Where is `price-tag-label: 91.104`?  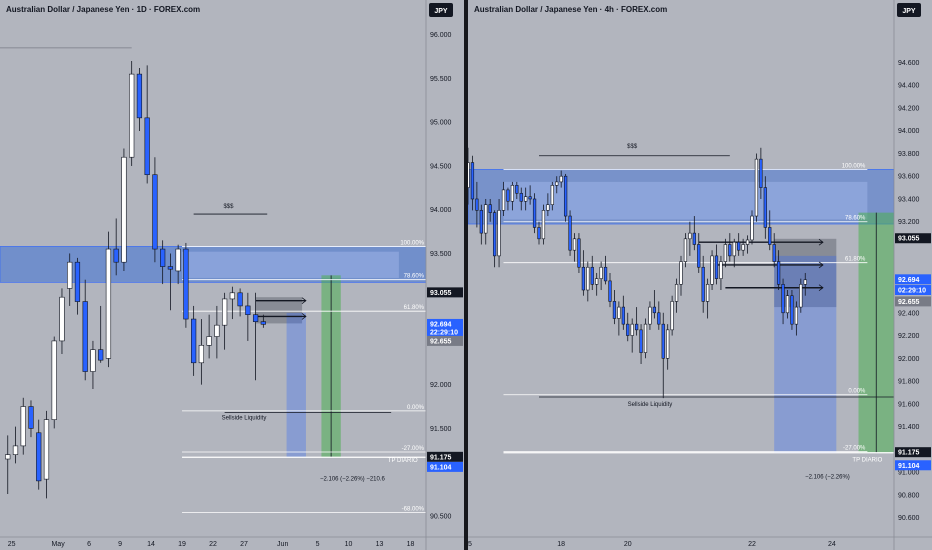 price-tag-label: 91.104 is located at coordinates (441, 467).